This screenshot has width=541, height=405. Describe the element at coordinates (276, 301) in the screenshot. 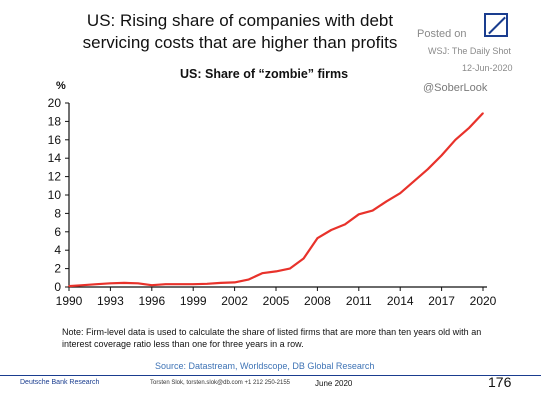

I see `x-tick-label: 2005` at that location.